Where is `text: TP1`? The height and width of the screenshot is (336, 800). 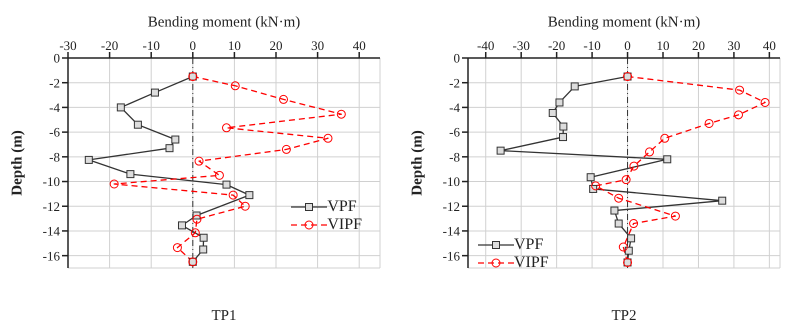
text: TP1 is located at coordinates (224, 316).